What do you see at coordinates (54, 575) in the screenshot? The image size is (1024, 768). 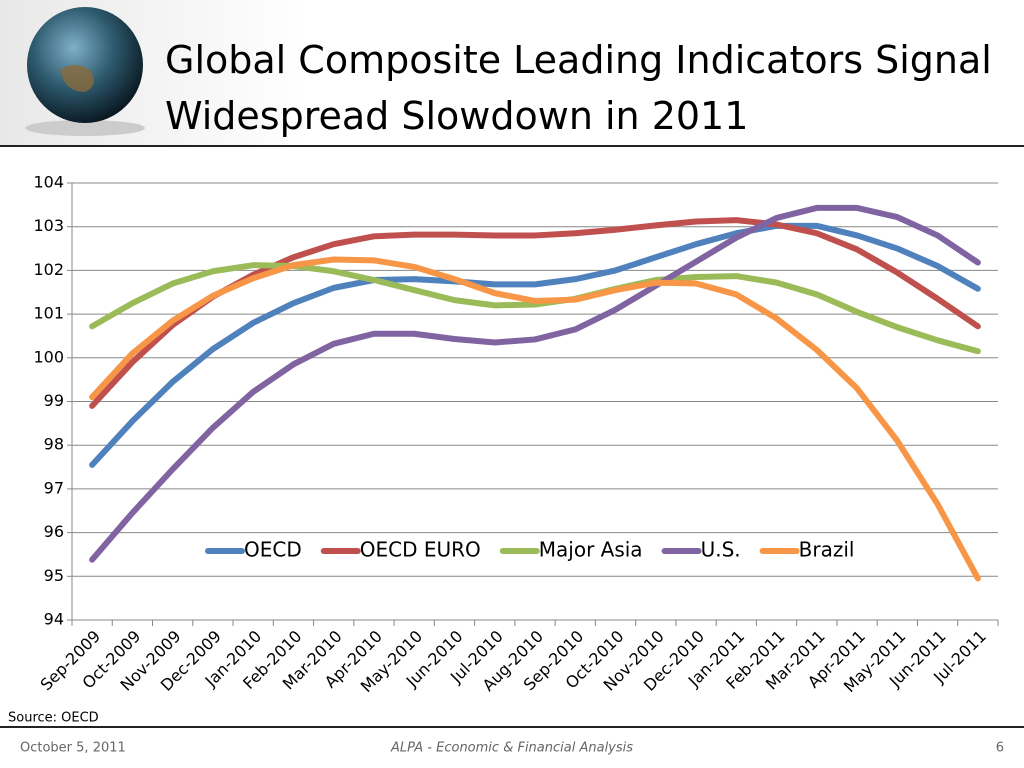 I see `y-tick-label: 95` at bounding box center [54, 575].